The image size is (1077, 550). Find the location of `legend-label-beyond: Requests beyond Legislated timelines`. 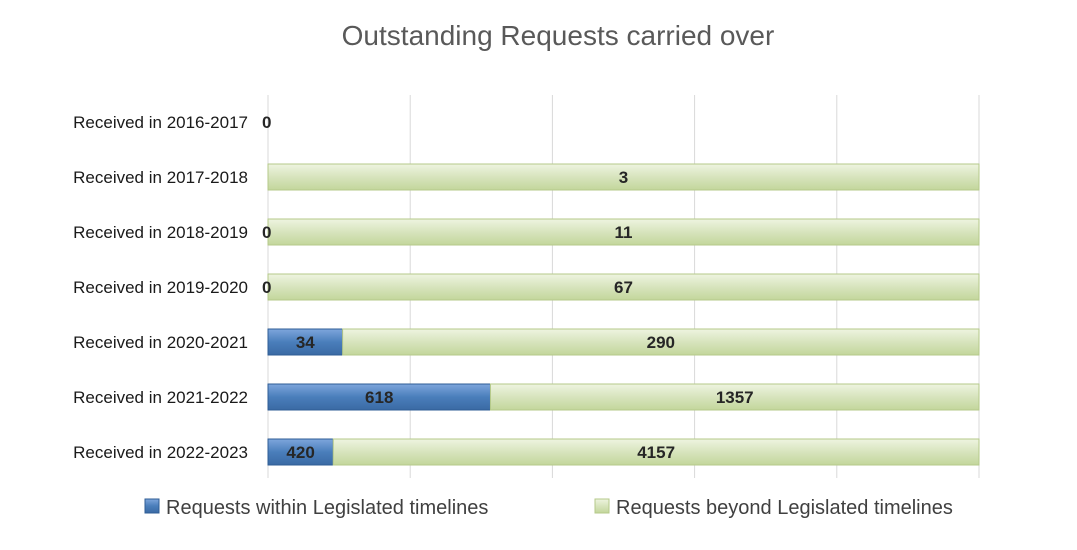

legend-label-beyond: Requests beyond Legislated timelines is located at coordinates (784, 508).